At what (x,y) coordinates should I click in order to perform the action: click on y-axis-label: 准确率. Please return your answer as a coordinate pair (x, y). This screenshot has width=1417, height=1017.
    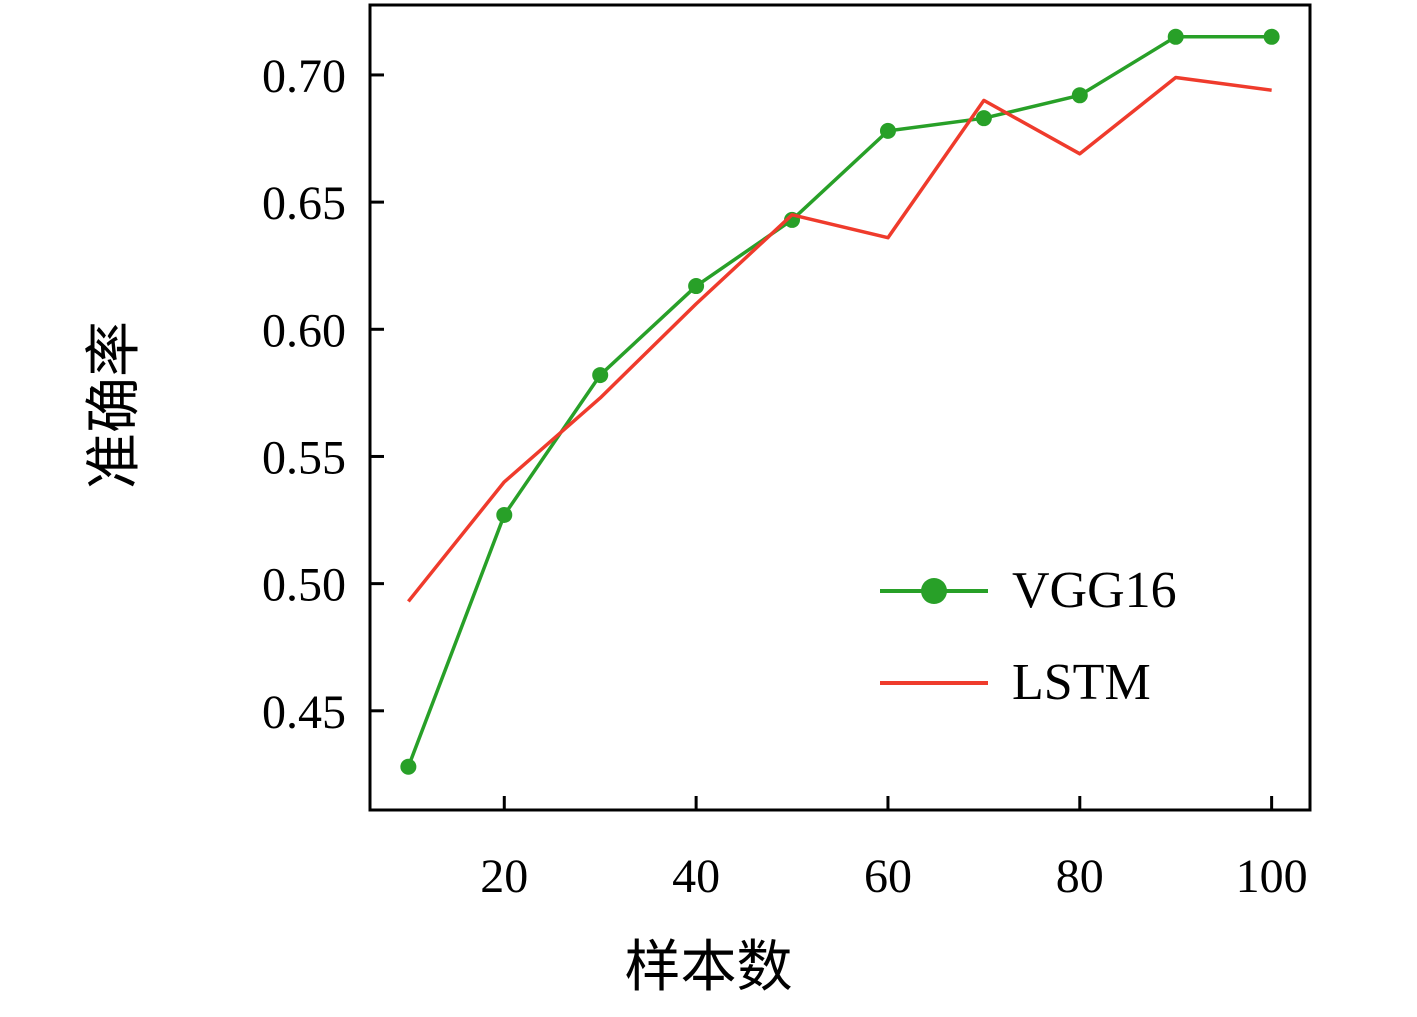
    Looking at the image, I should click on (115, 405).